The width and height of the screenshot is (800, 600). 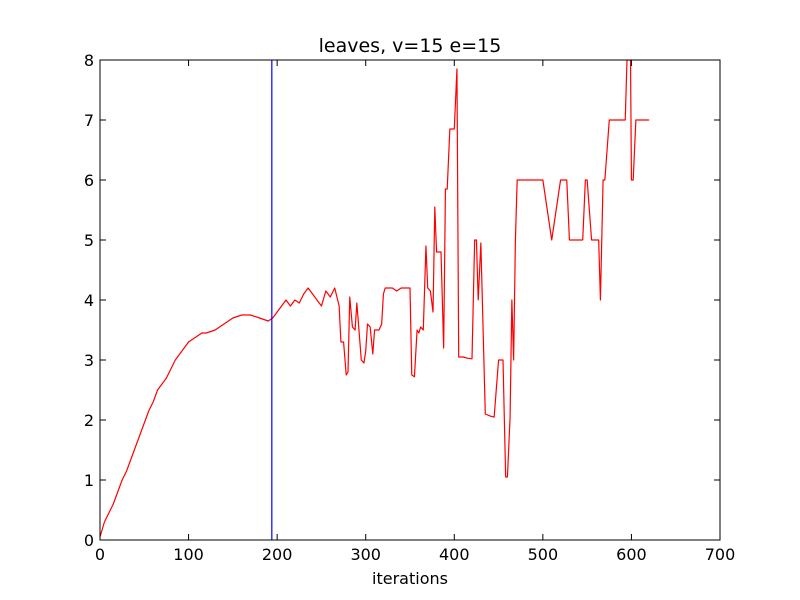 What do you see at coordinates (89, 540) in the screenshot?
I see `y-tick-label: 0` at bounding box center [89, 540].